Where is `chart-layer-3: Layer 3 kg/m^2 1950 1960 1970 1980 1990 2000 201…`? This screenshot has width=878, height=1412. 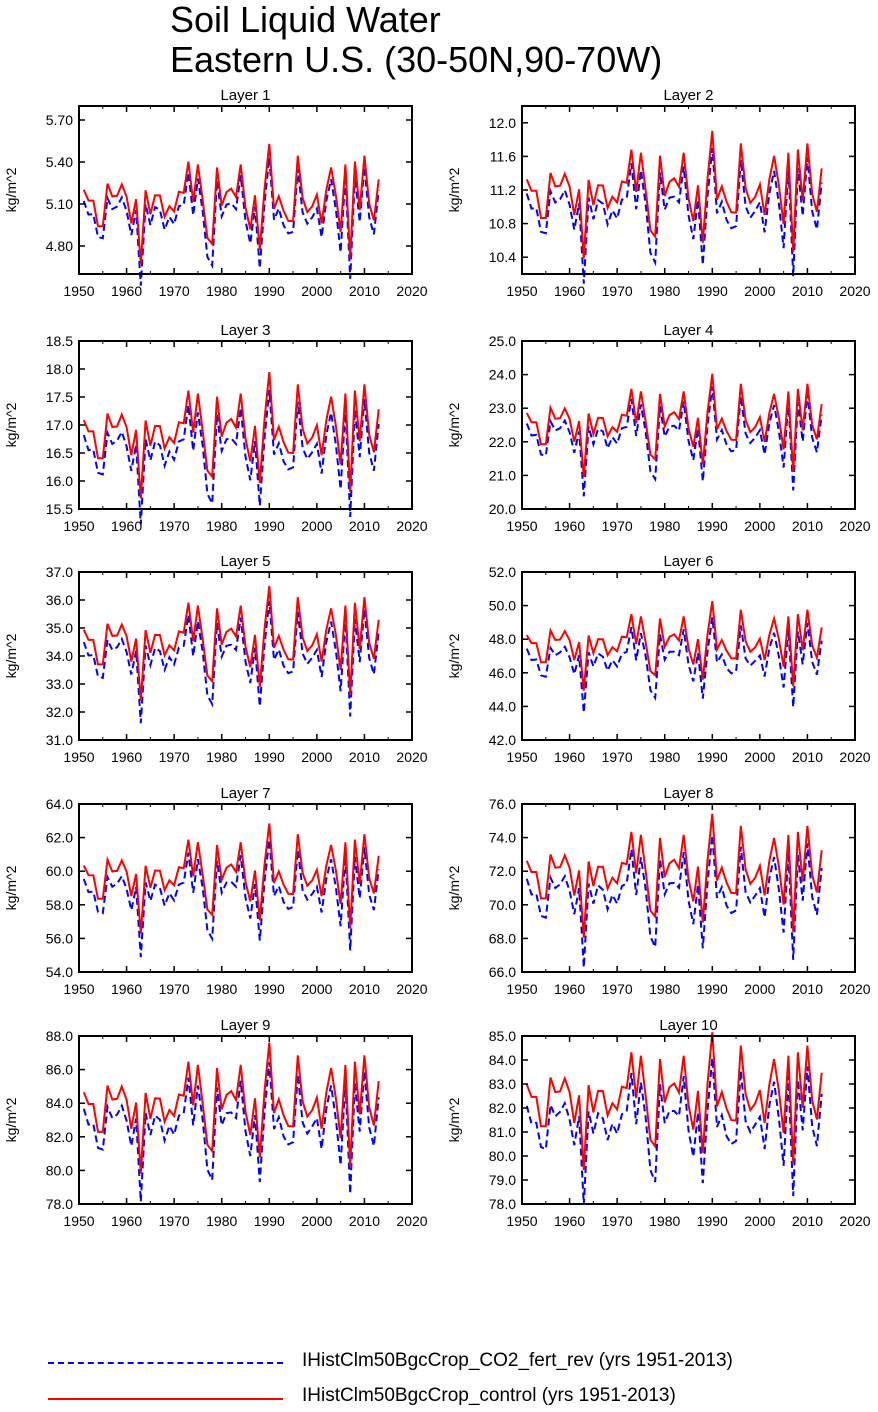 chart-layer-3: Layer 3 kg/m^2 1950 1960 1970 1980 1990 2000 201… is located at coordinates (215, 428).